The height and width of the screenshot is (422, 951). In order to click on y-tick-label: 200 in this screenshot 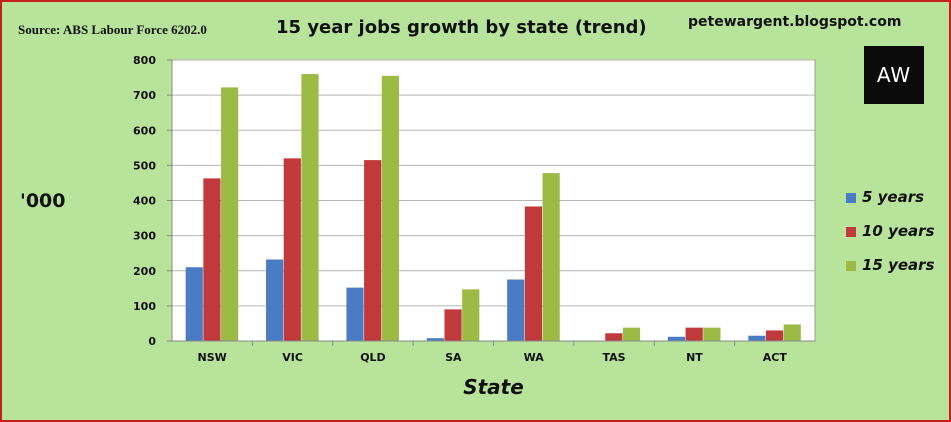, I will do `click(144, 271)`.